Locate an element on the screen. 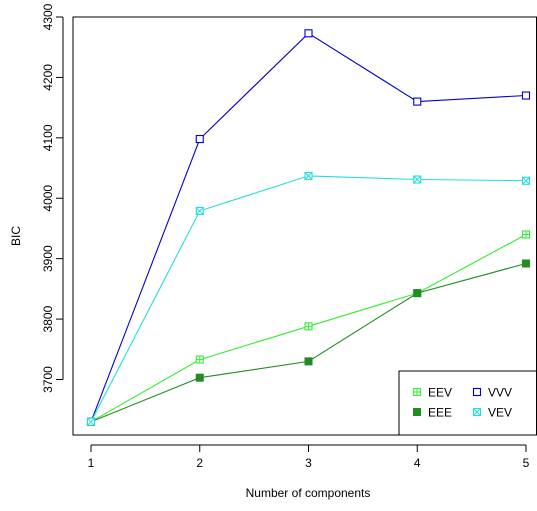 The width and height of the screenshot is (537, 511). y-axis-label: BIC is located at coordinates (16, 236).